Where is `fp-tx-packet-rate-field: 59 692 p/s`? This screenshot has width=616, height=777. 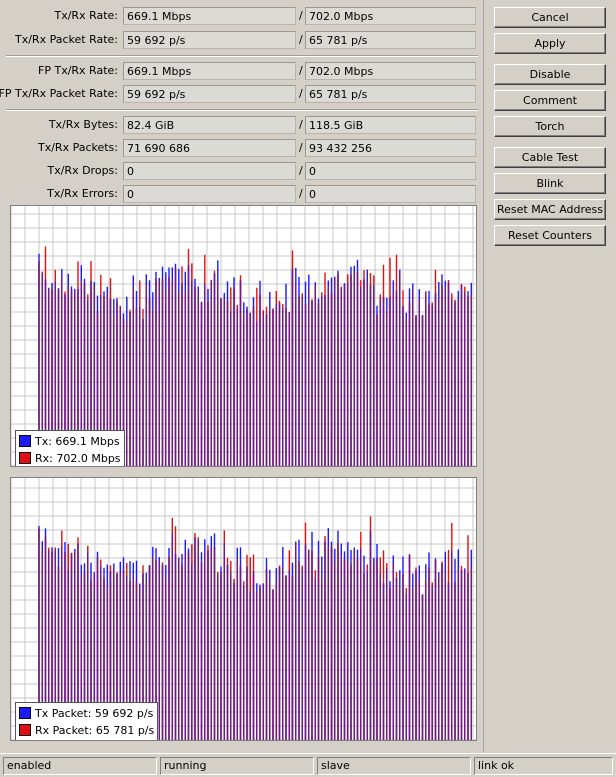 fp-tx-packet-rate-field: 59 692 p/s is located at coordinates (209, 94).